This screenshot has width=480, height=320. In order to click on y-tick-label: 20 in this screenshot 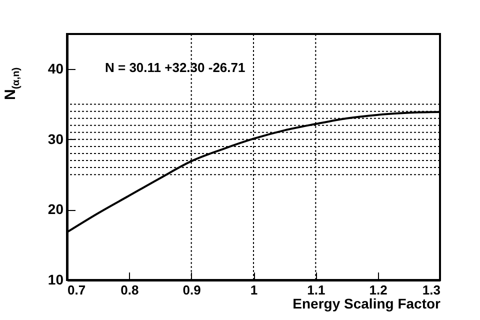, I will do `click(56, 209)`.